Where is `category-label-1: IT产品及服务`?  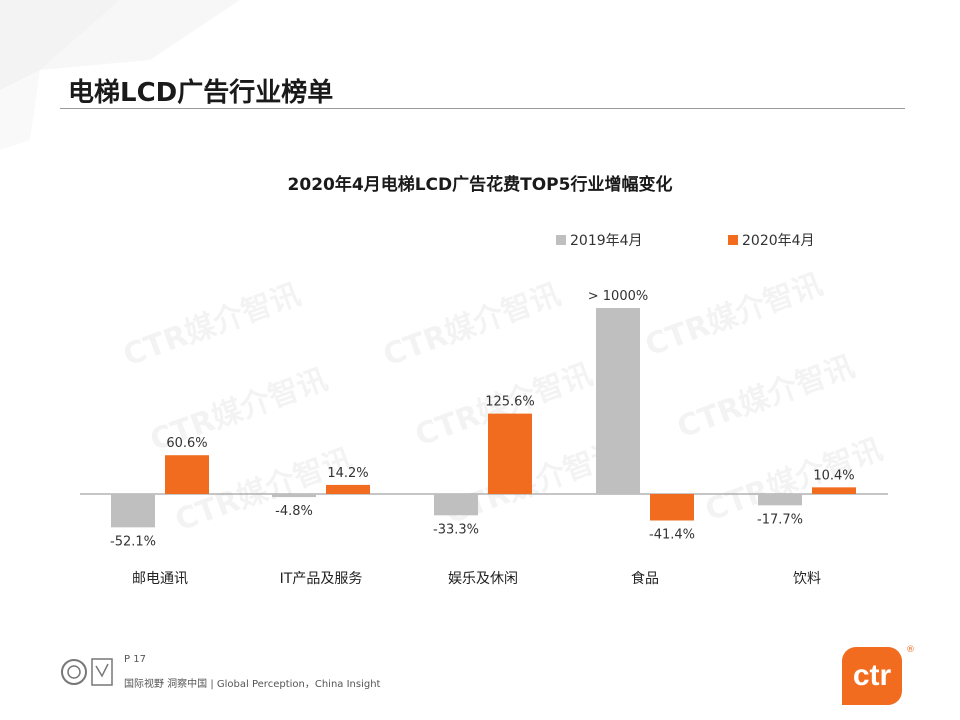
category-label-1: IT产品及服务 is located at coordinates (321, 579).